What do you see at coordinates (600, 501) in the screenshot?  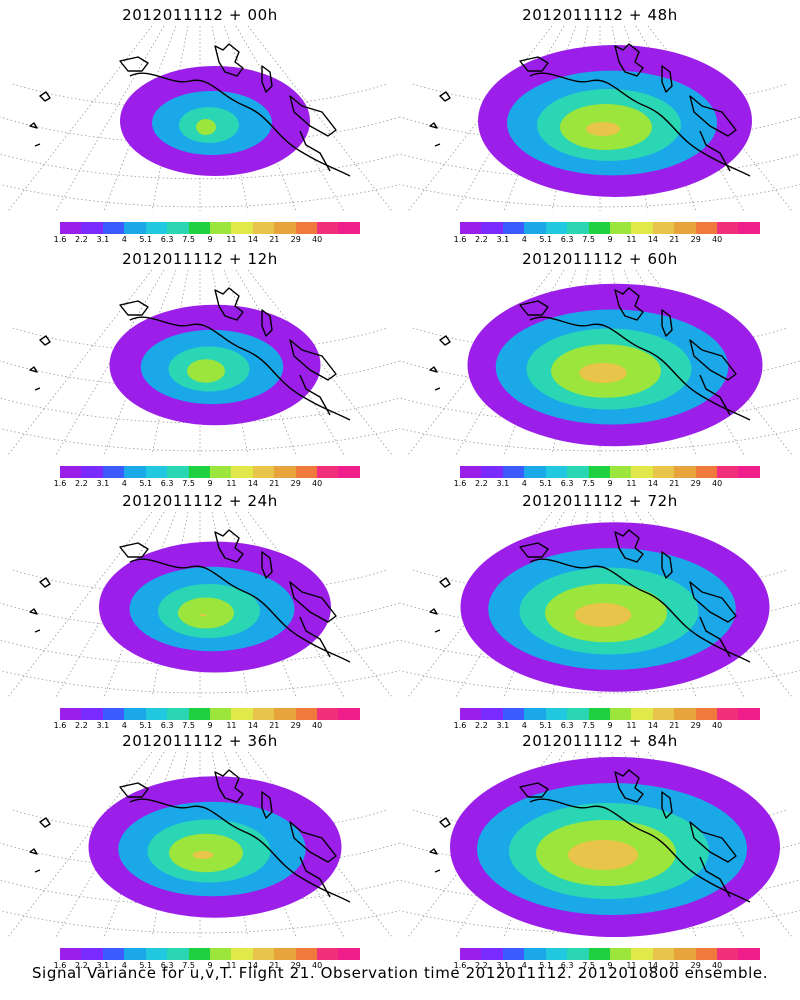 I see `panel-title: 2012011112 + 72h` at bounding box center [600, 501].